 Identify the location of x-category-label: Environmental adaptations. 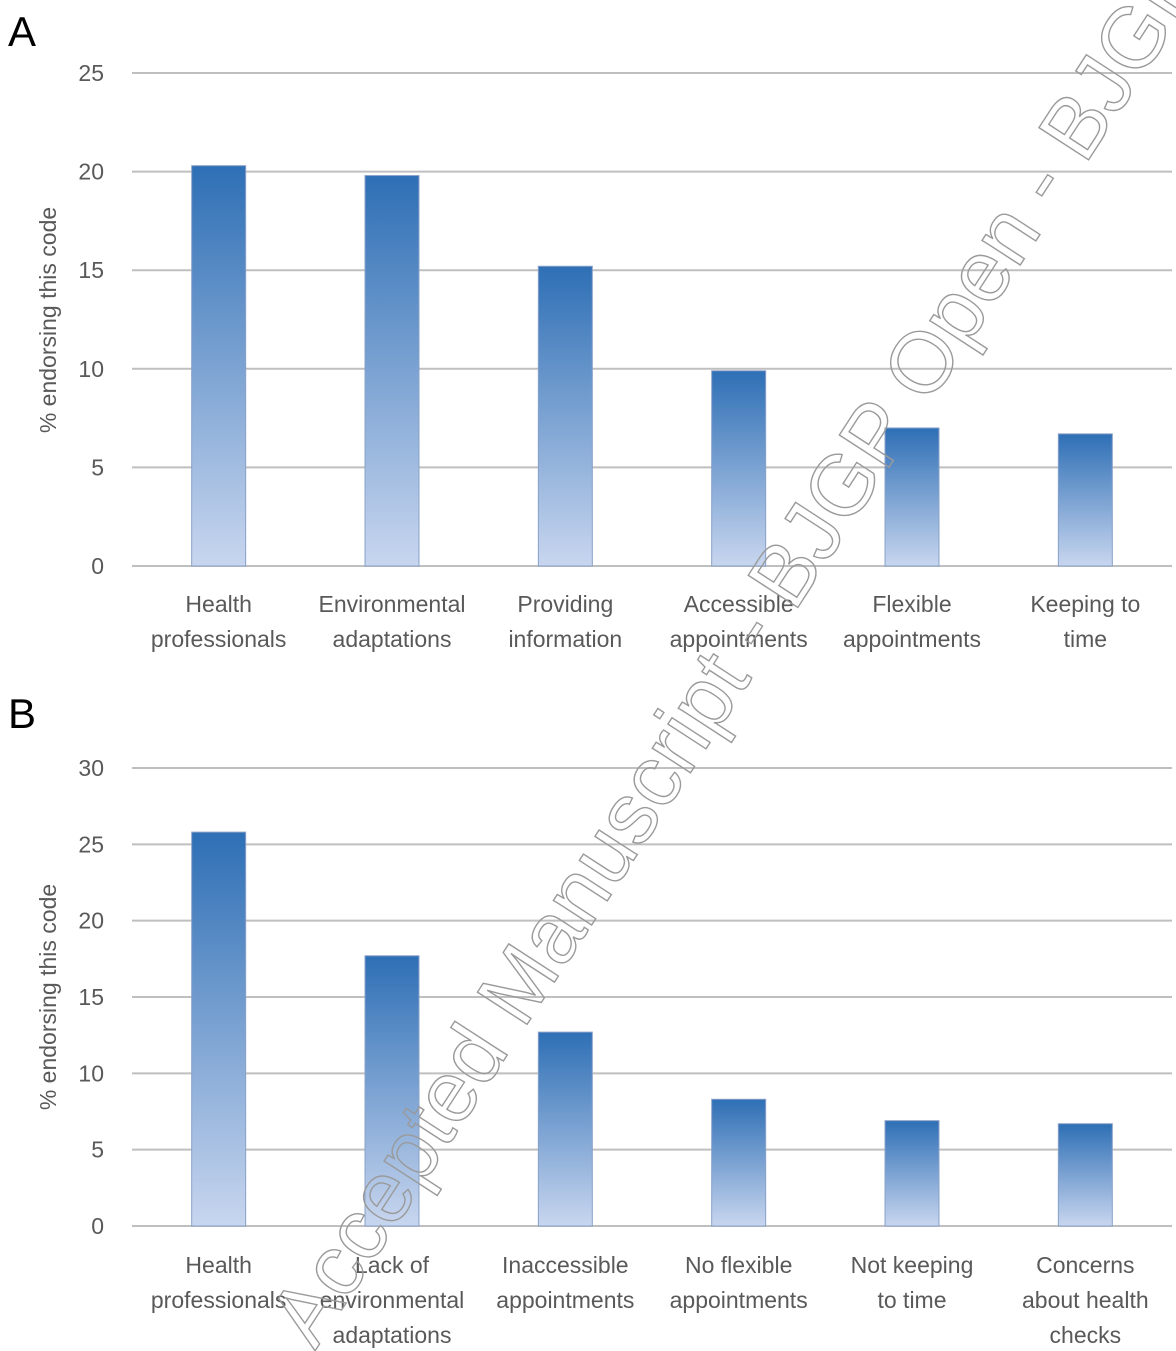
(391, 621).